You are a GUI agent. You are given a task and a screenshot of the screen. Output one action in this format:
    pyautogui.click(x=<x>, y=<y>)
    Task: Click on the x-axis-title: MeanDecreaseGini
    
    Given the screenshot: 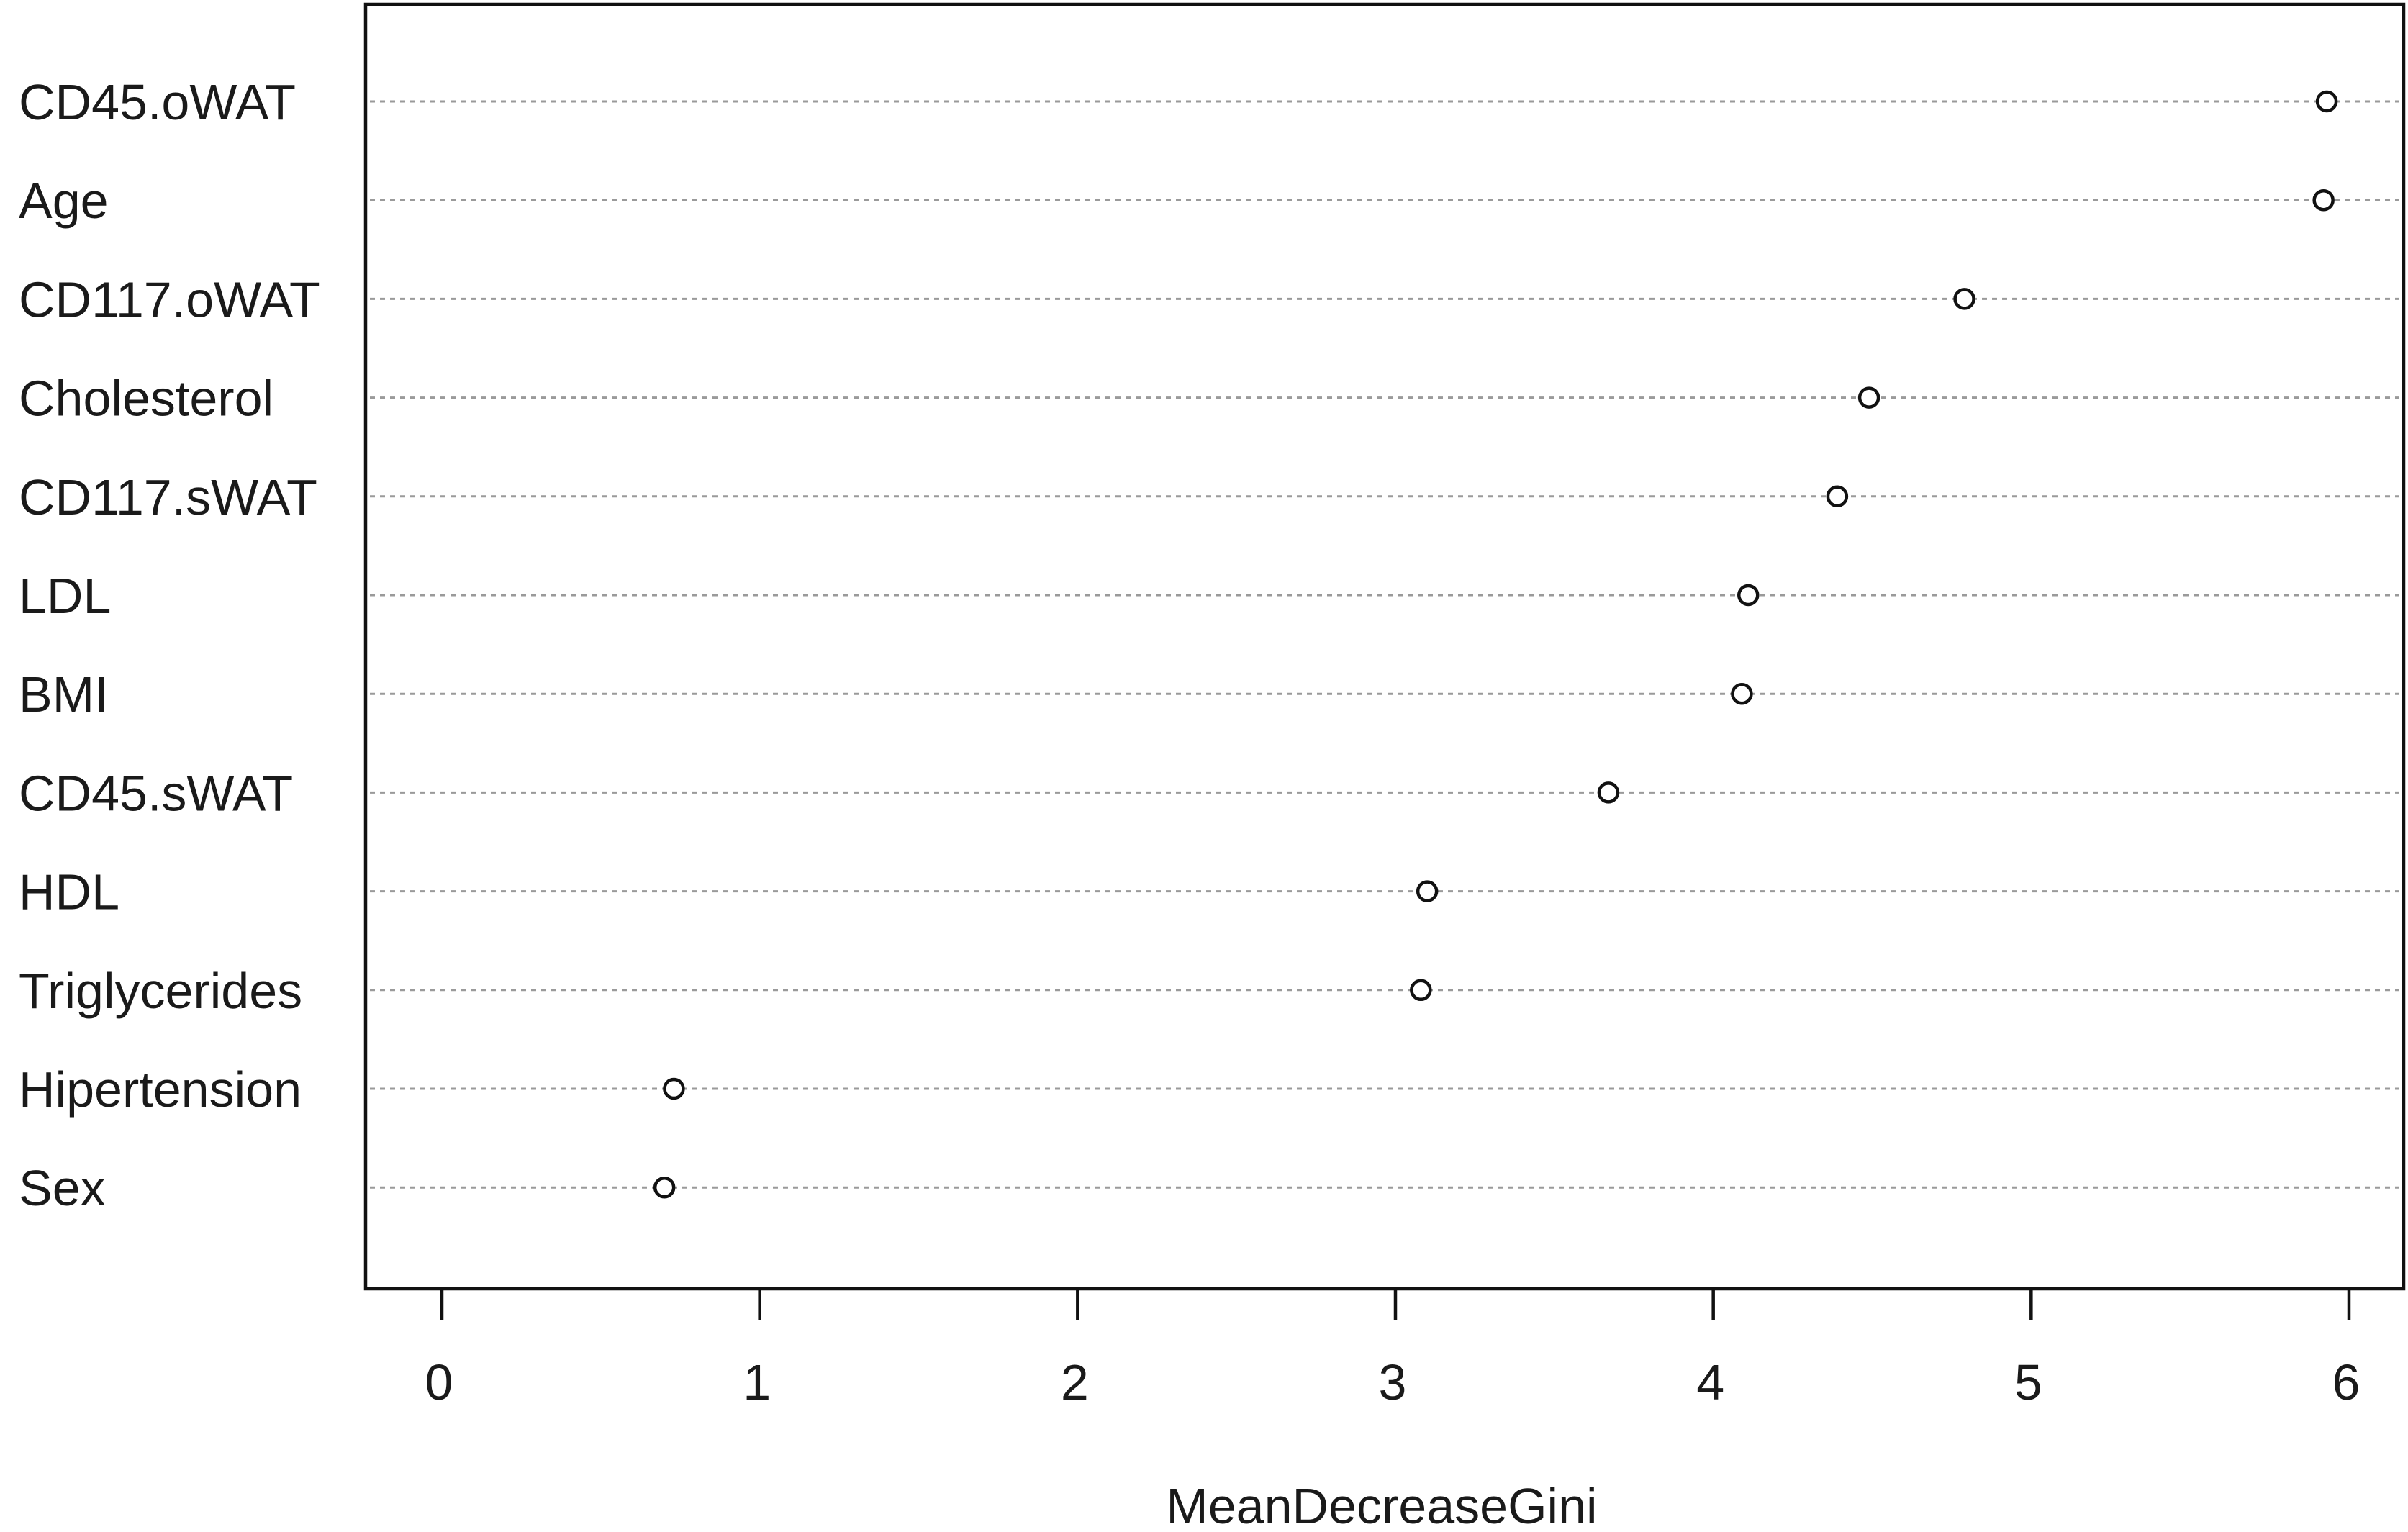 What is the action you would take?
    pyautogui.click(x=1381, y=1505)
    